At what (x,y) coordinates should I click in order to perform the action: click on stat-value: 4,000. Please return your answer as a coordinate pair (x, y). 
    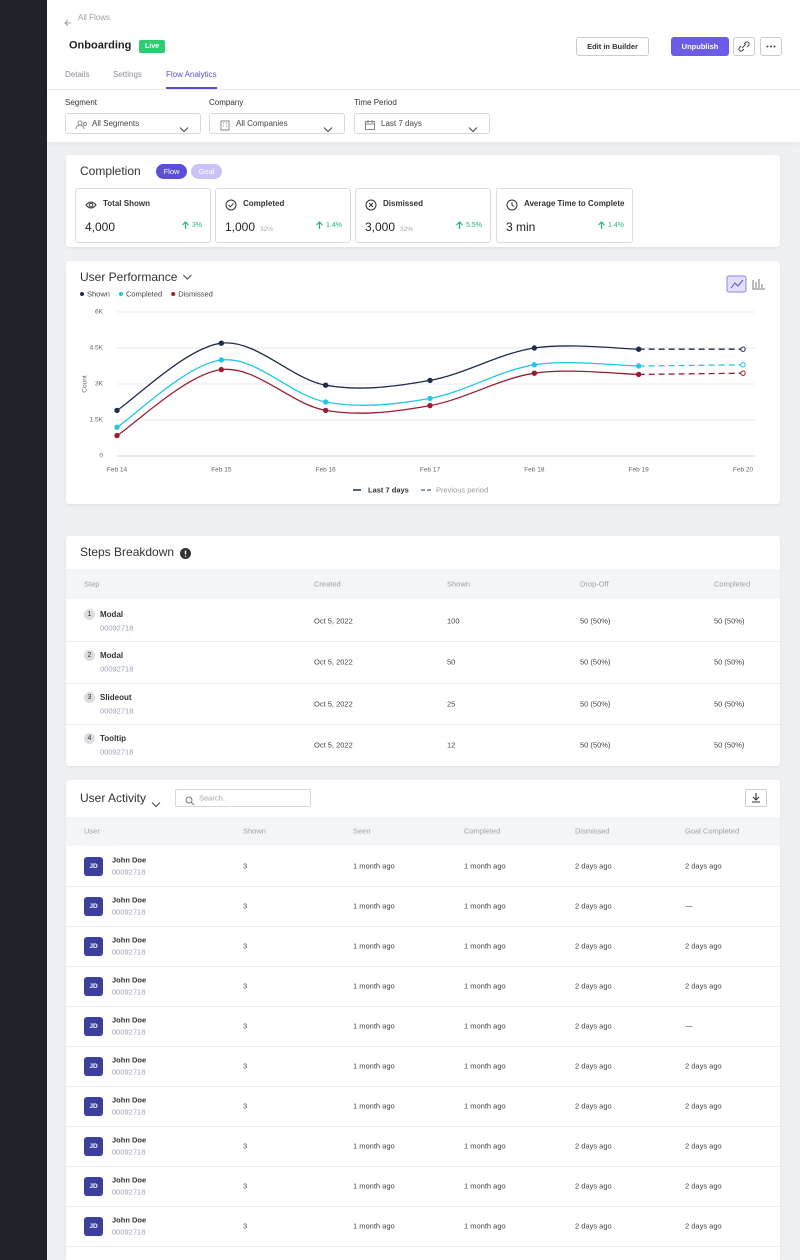
    Looking at the image, I should click on (100, 227).